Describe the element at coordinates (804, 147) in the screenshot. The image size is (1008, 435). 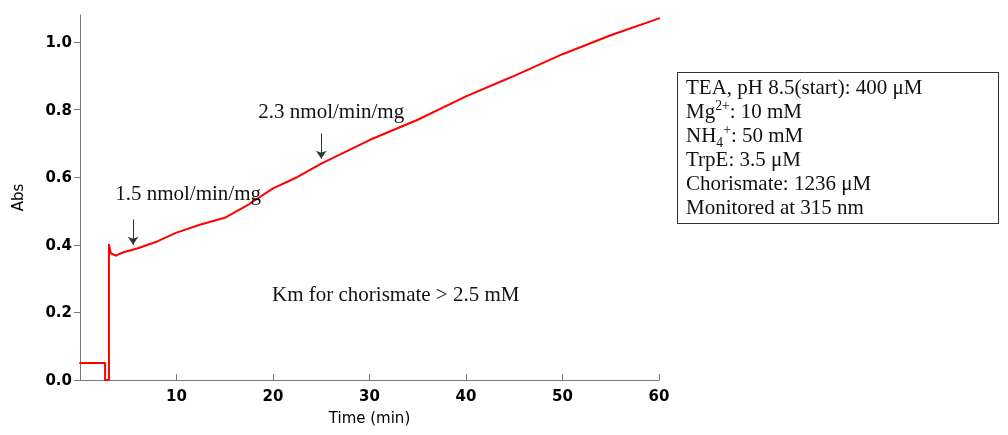
I see `text: TEA, pH 8.5(start): 400 μM Mg$^{2+}$: 10 mM NH$_{4}$$^{+}$: 50 mM TrpE: 3.5 μM Chorismate: 1236 μM Monitored at 315 nm` at that location.